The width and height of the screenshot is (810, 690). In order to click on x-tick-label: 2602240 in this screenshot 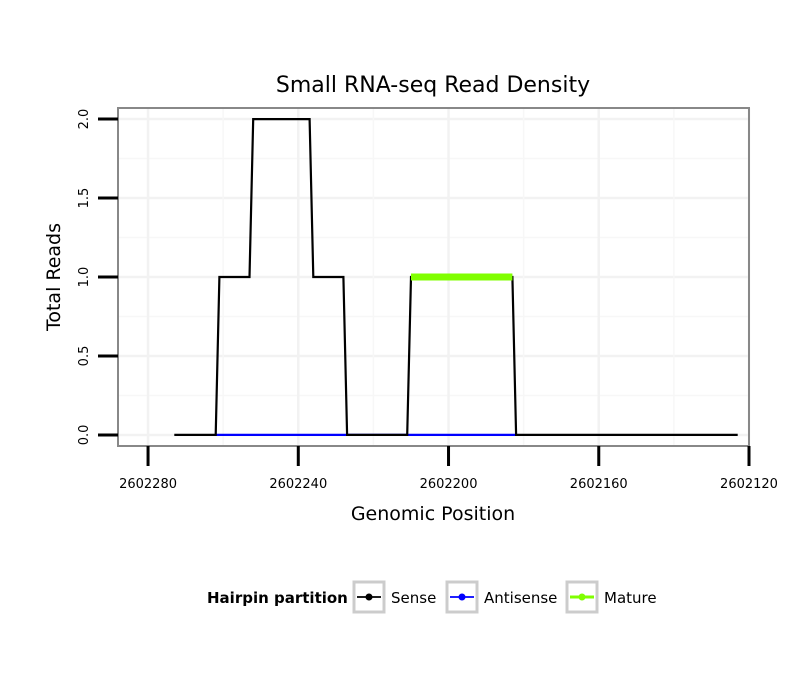, I will do `click(298, 484)`.